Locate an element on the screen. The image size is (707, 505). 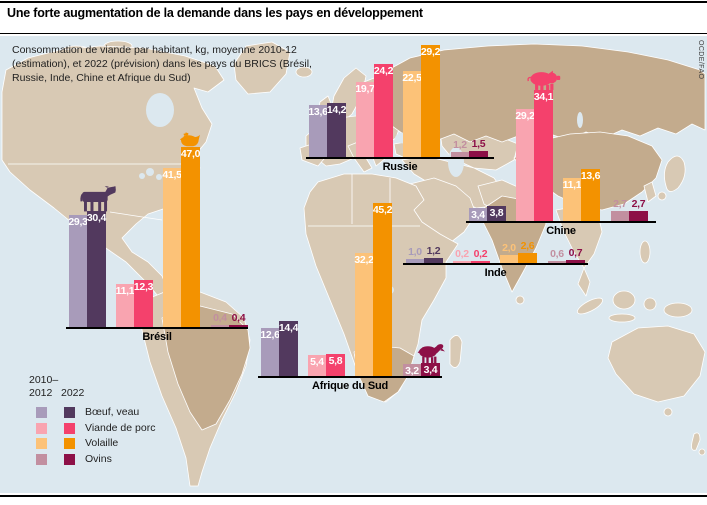
legend-item-label: Volaille is located at coordinates (102, 443).